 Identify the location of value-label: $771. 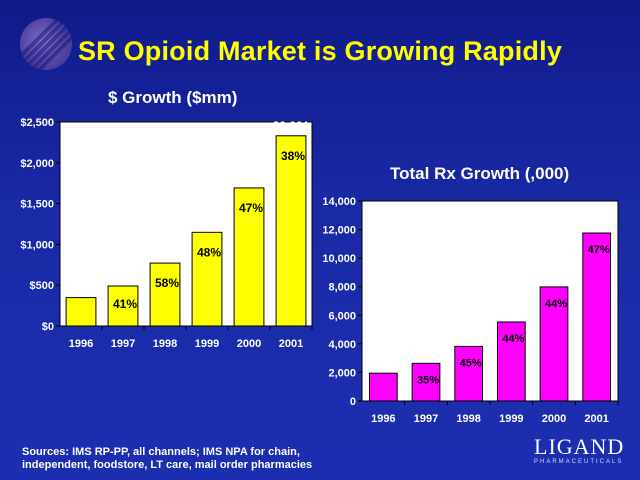
(165, 253).